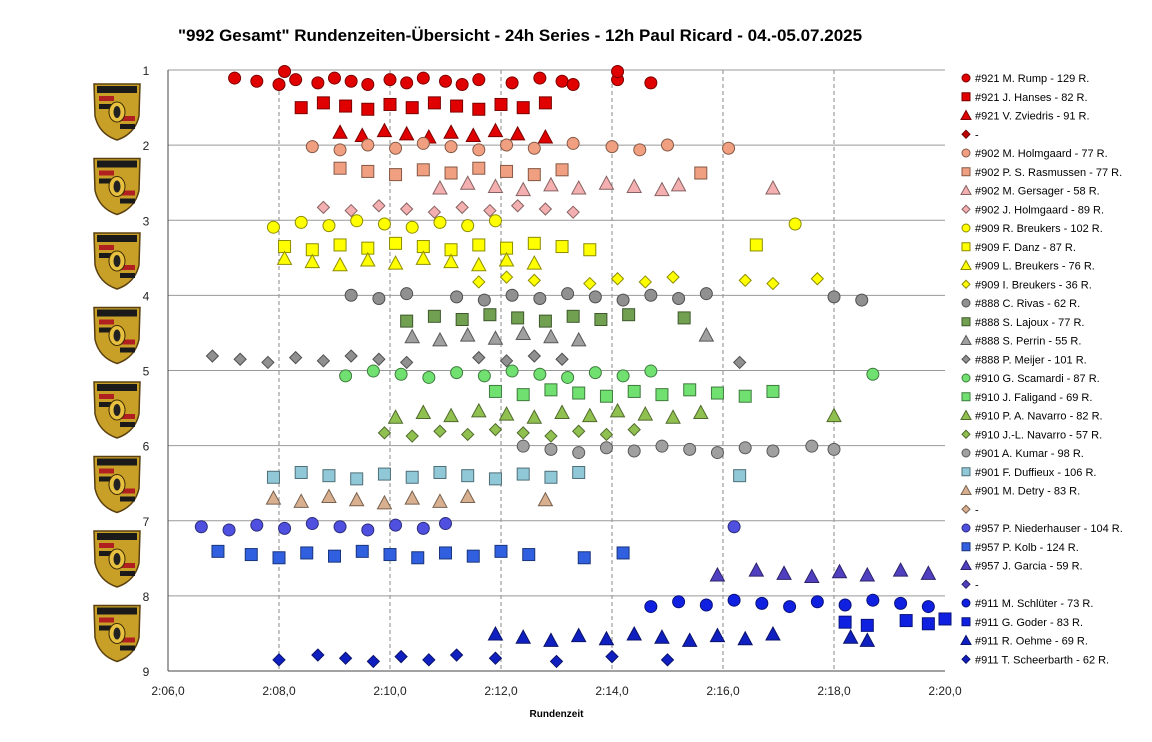 This screenshot has height=742, width=1152. I want to click on legend-item: #888 C. Rivas - 62 R., so click(1020, 304).